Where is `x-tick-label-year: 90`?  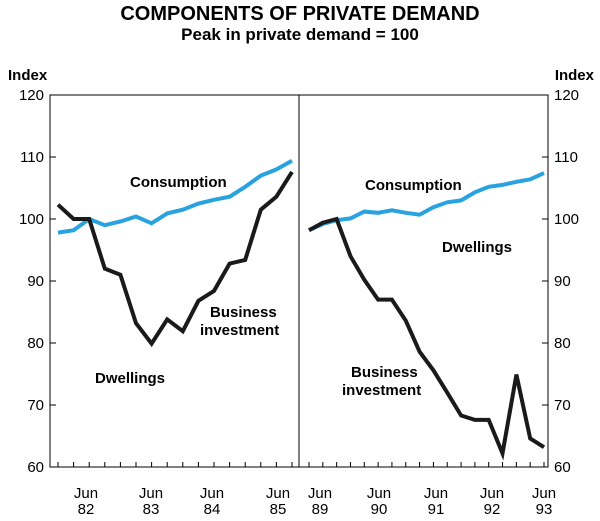 x-tick-label-year: 90 is located at coordinates (379, 509).